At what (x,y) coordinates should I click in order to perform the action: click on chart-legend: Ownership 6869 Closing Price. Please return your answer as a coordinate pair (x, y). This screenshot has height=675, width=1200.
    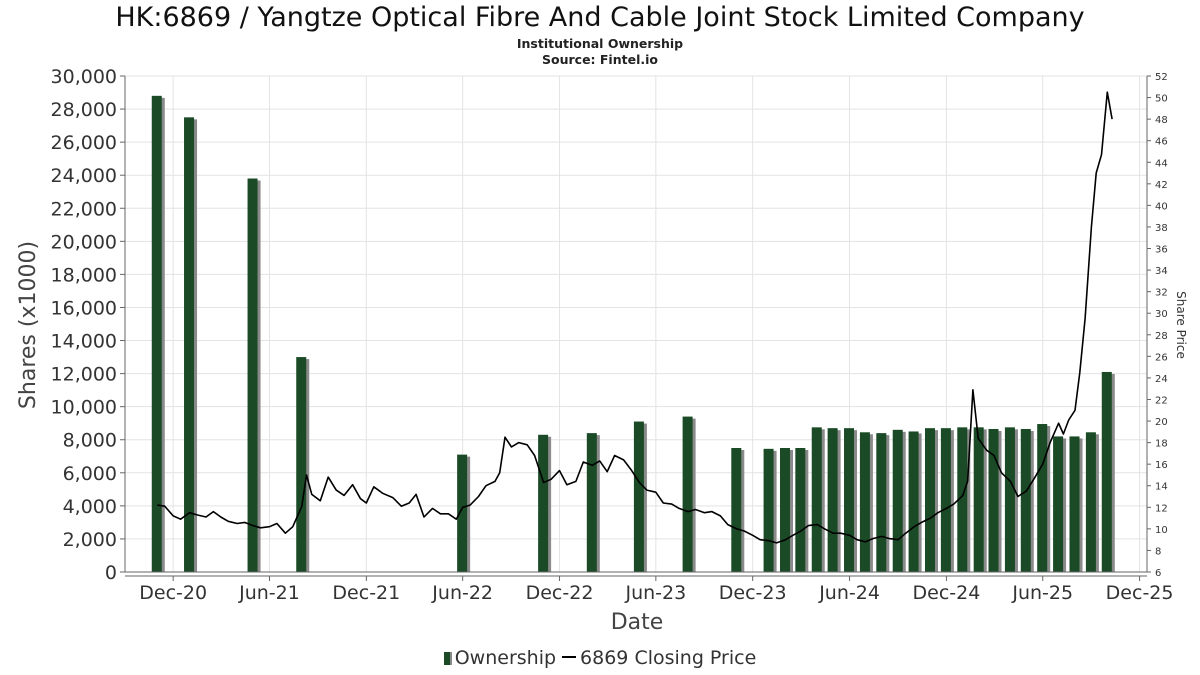
    Looking at the image, I should click on (600, 658).